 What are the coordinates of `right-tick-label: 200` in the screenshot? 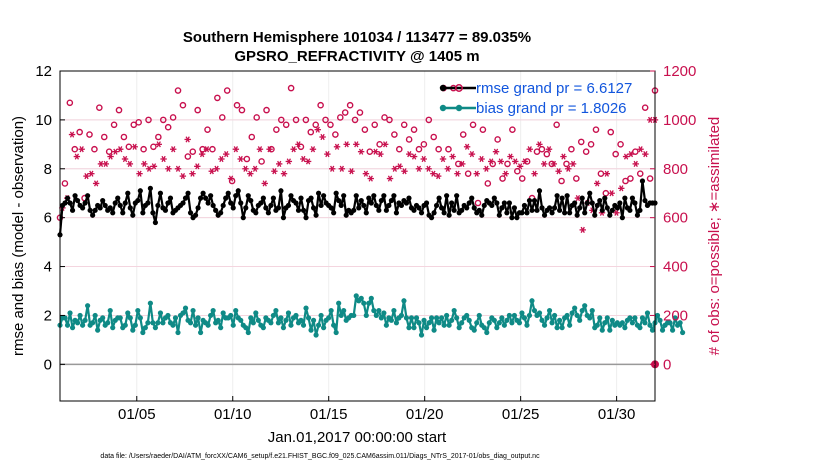 It's located at (675, 315).